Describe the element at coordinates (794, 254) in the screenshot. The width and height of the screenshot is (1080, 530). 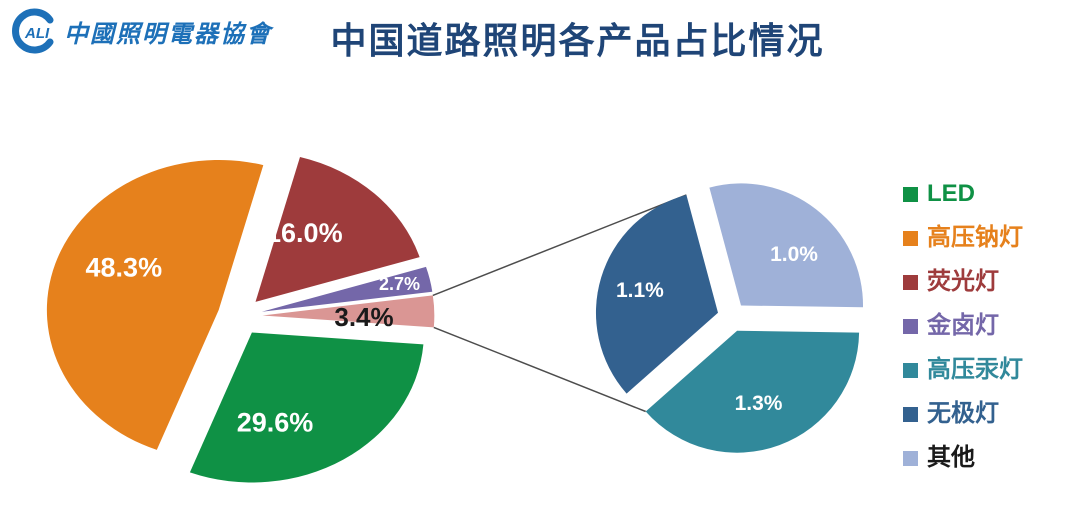
I see `slice-label-其他: 1.0%` at that location.